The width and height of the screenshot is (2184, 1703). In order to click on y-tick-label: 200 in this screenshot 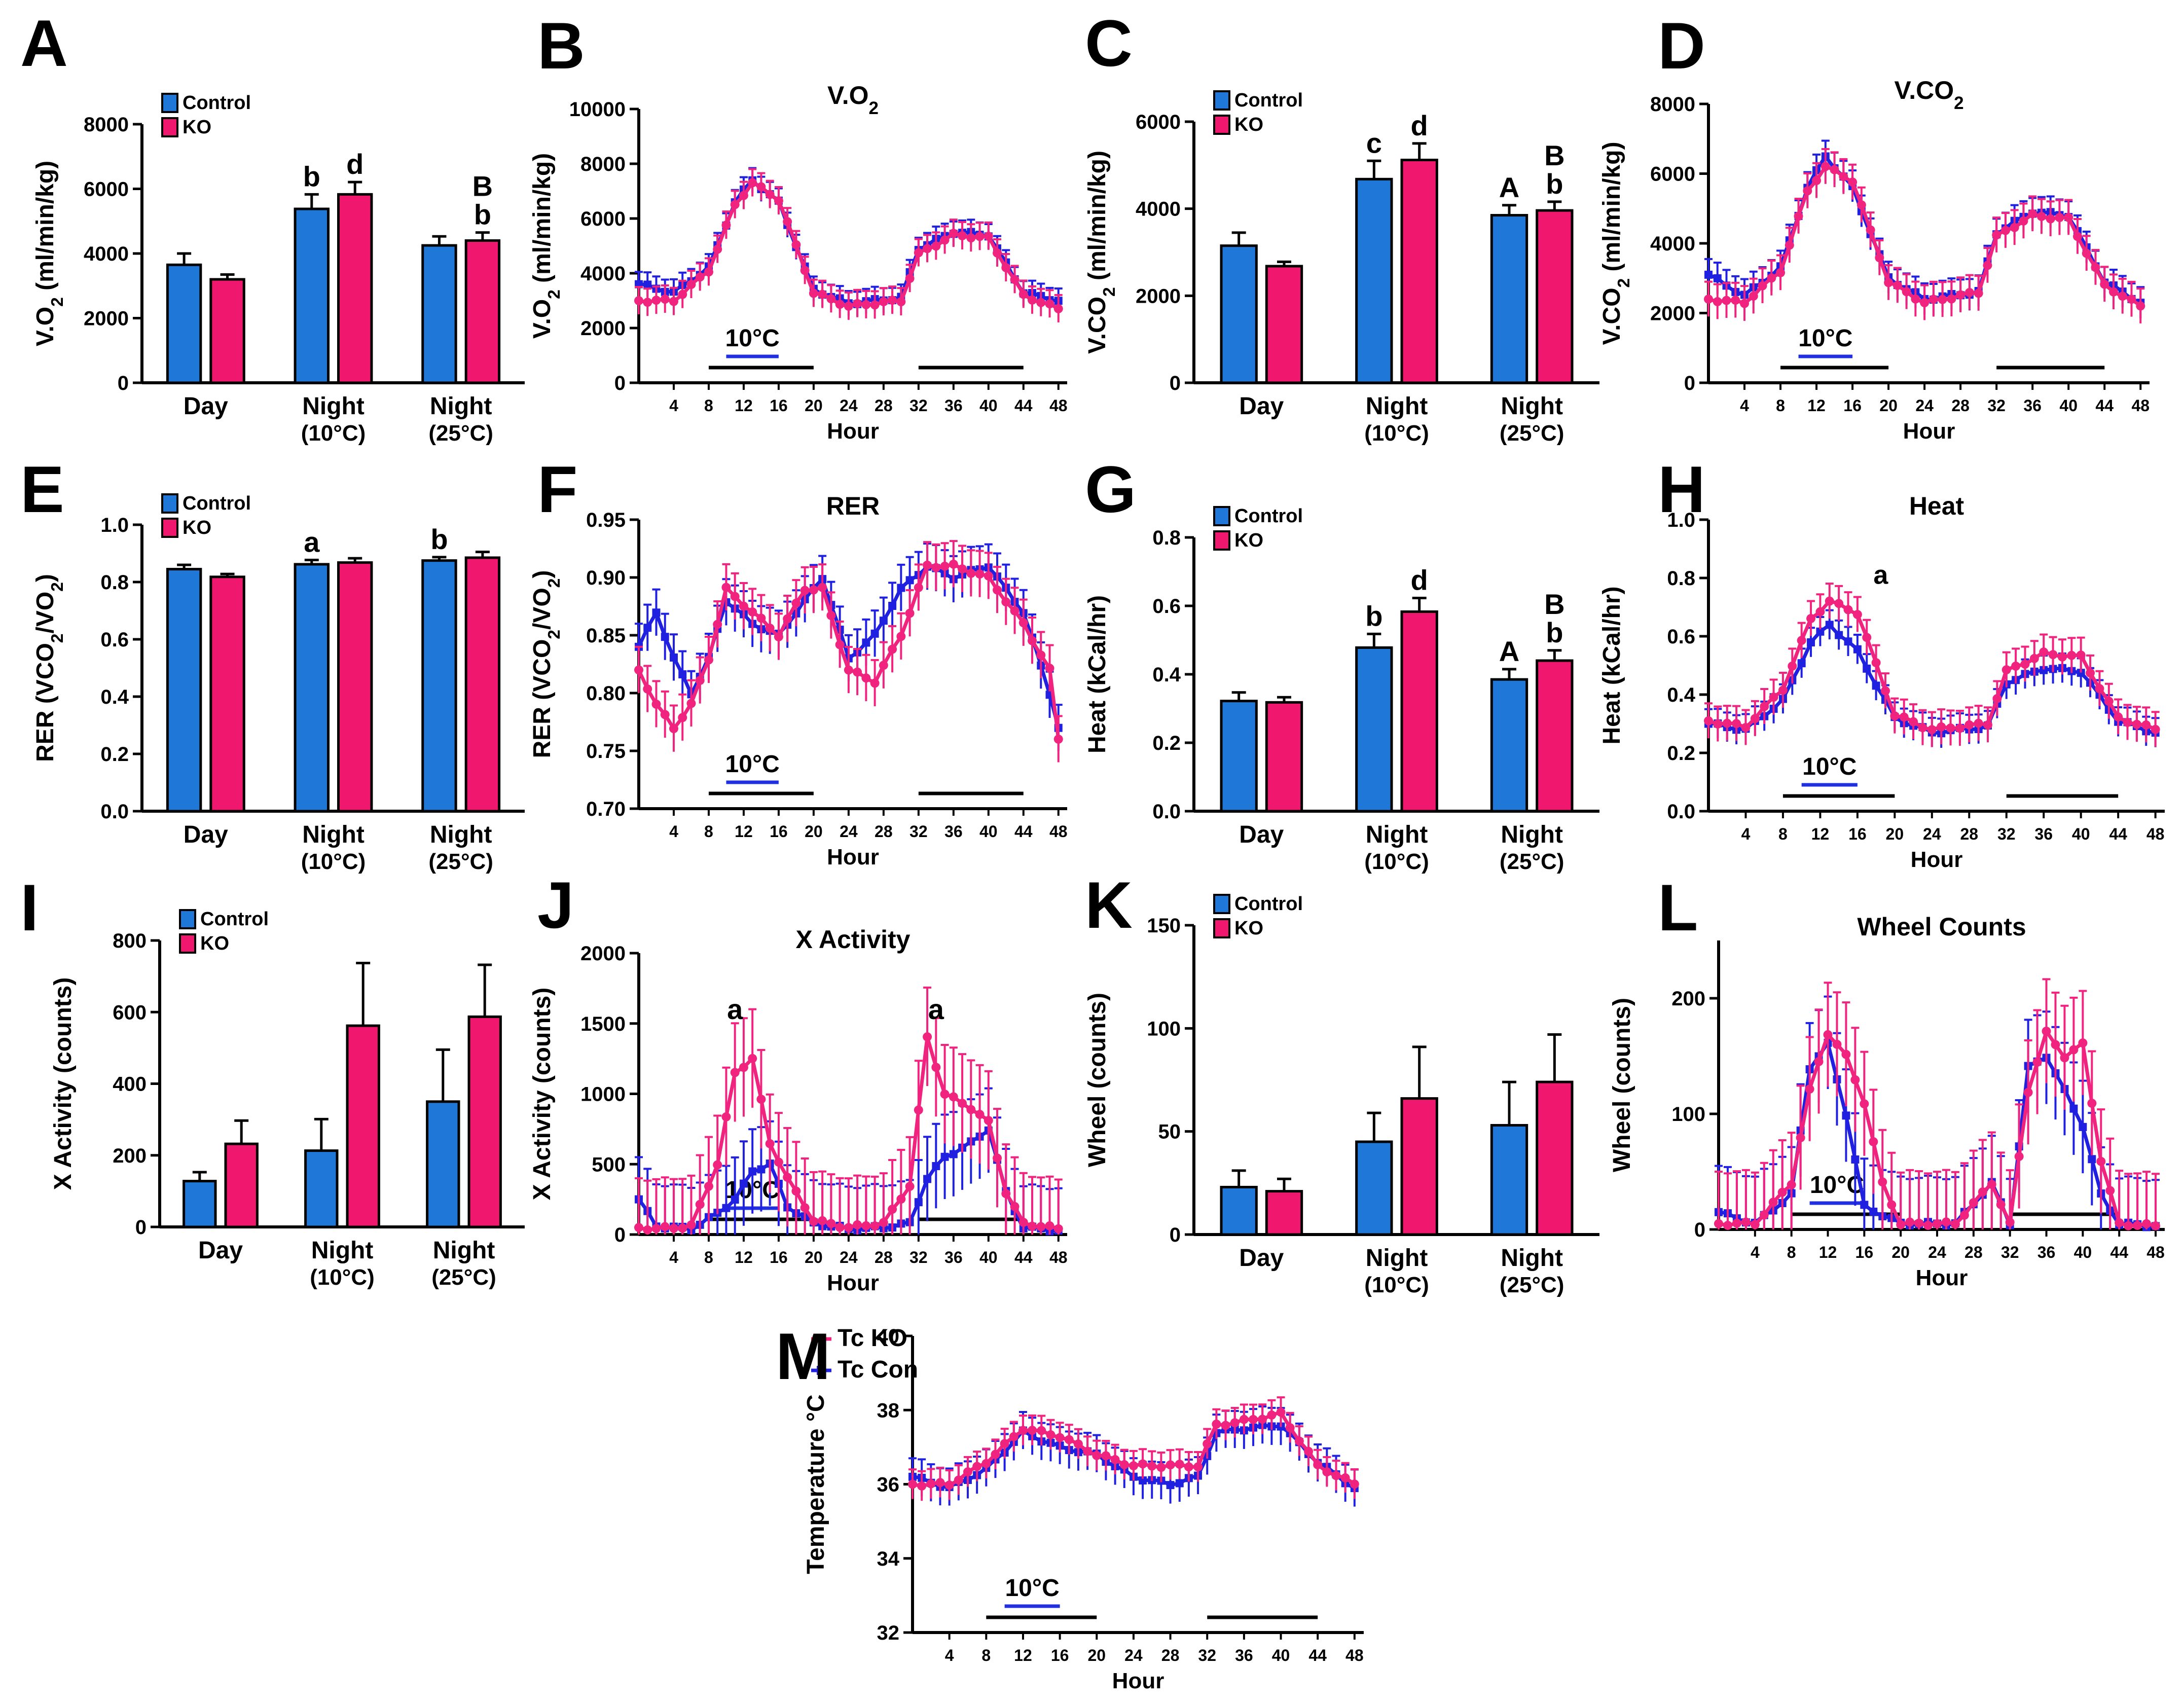, I will do `click(1688, 999)`.